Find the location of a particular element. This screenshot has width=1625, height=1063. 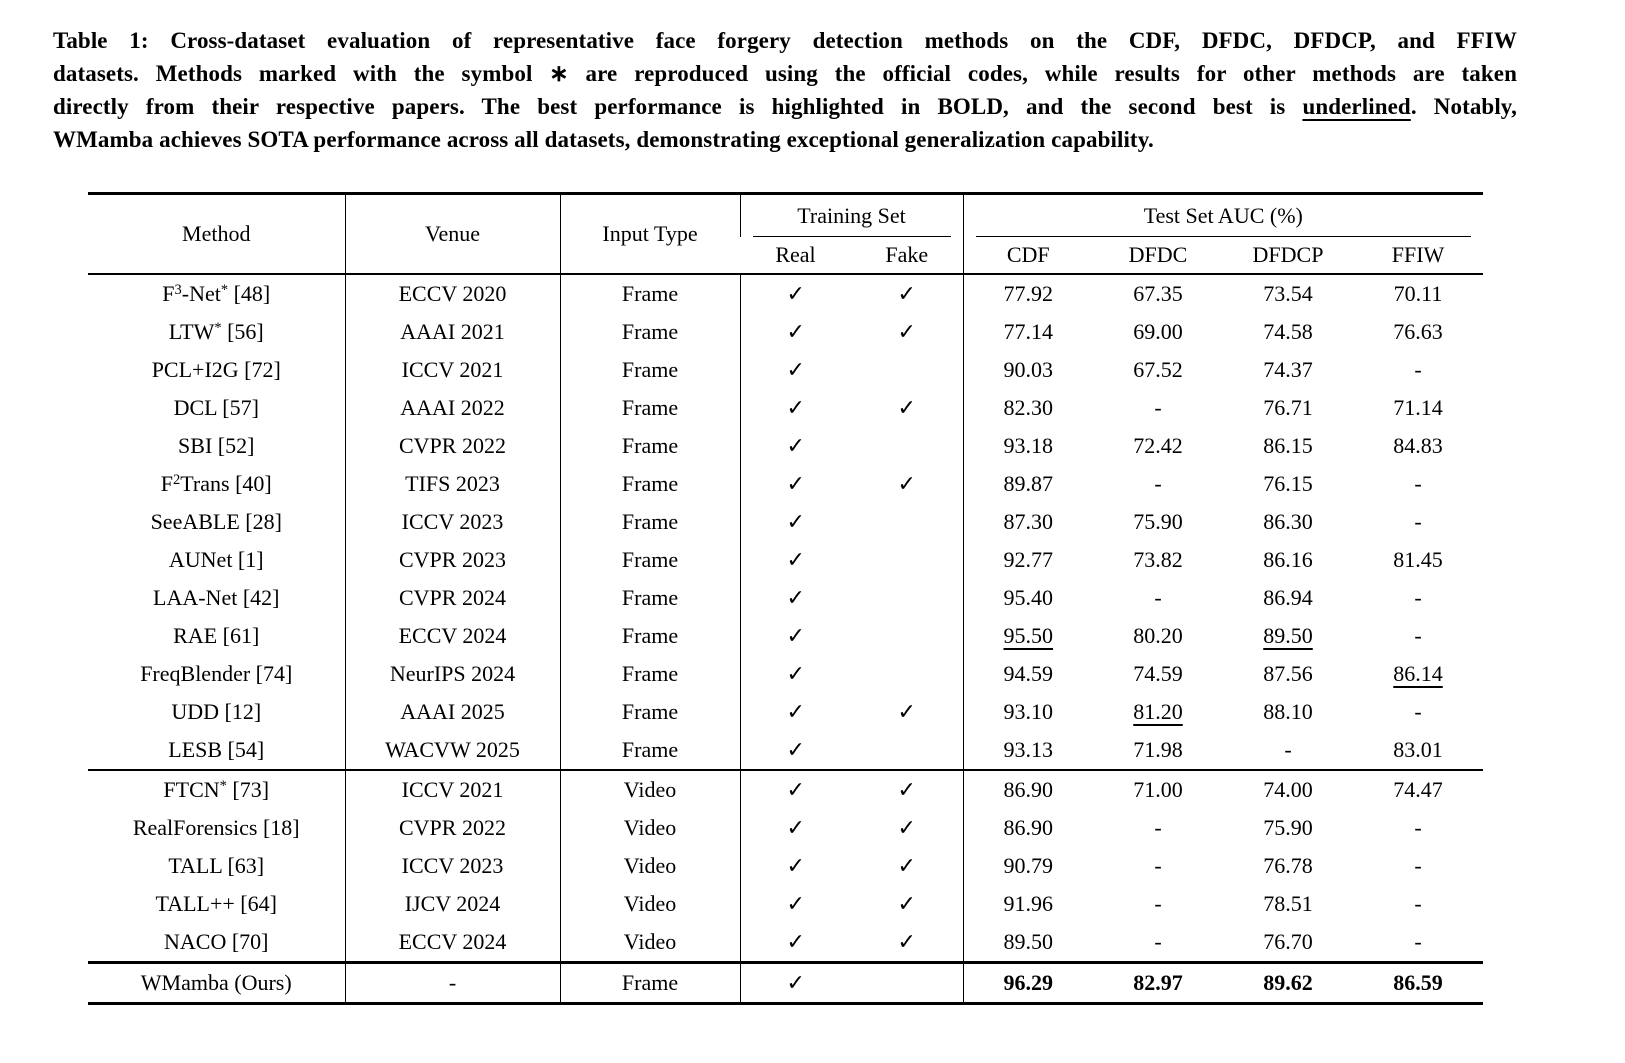

score-value: 76.15 is located at coordinates (1288, 483).